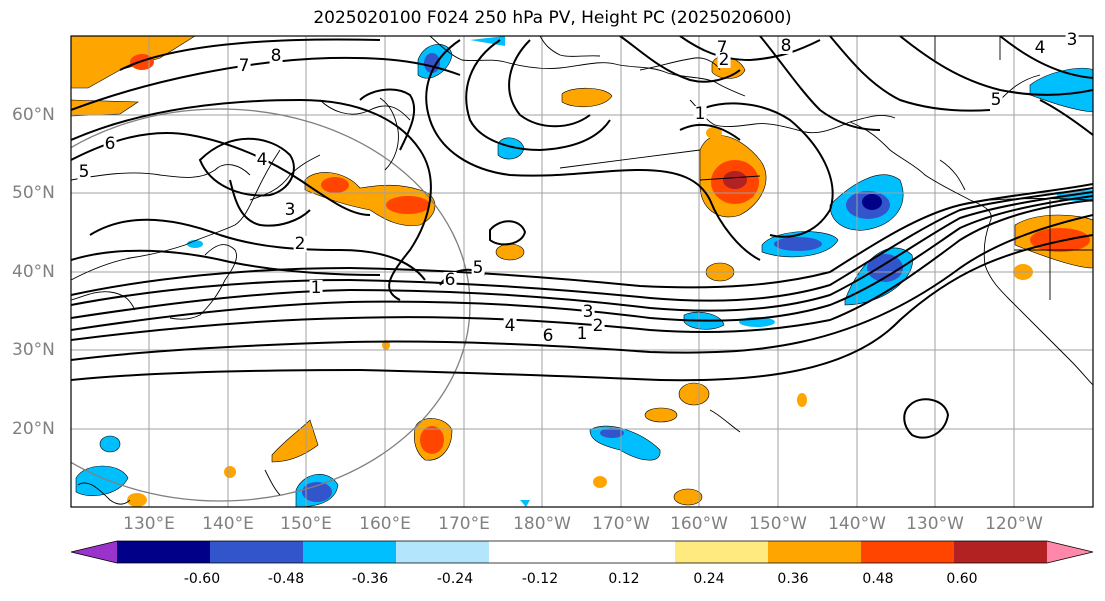  I want to click on colorbar-extend-low, so click(94, 552).